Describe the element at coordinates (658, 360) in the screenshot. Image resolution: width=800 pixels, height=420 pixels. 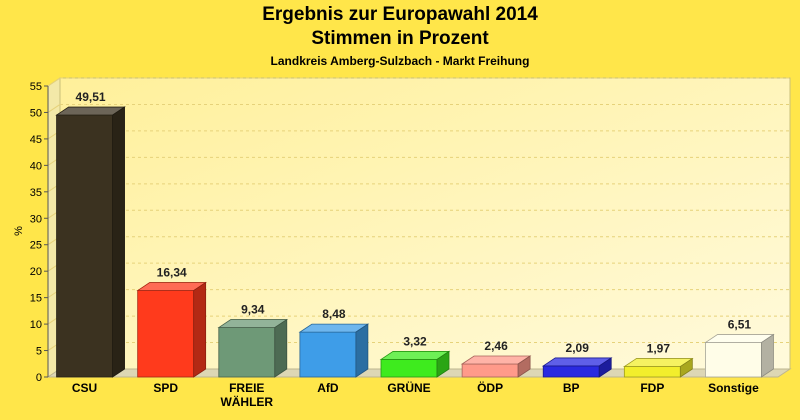
I see `bar-fdp: 1,97` at that location.